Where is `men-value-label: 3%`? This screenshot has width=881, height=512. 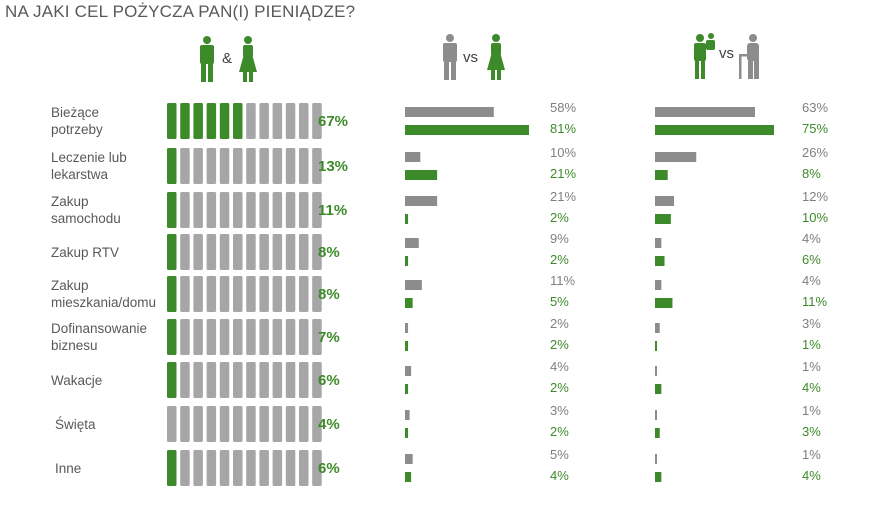 men-value-label: 3% is located at coordinates (559, 410).